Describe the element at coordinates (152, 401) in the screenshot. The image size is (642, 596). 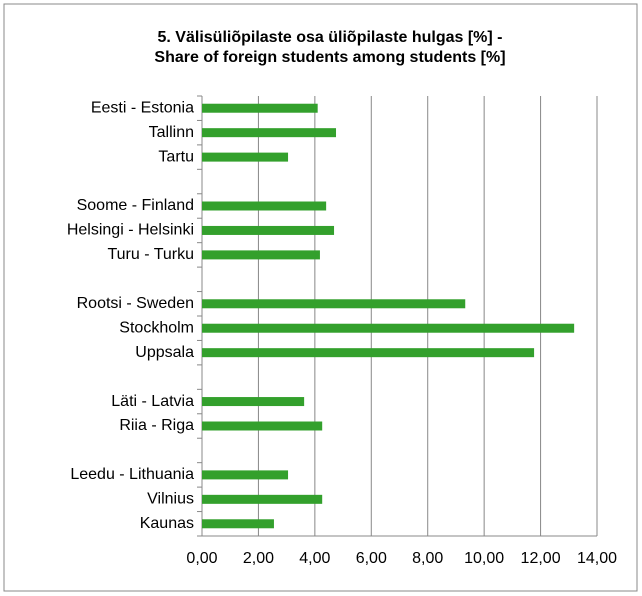
I see `y-tick-label: Läti - Latvia` at that location.